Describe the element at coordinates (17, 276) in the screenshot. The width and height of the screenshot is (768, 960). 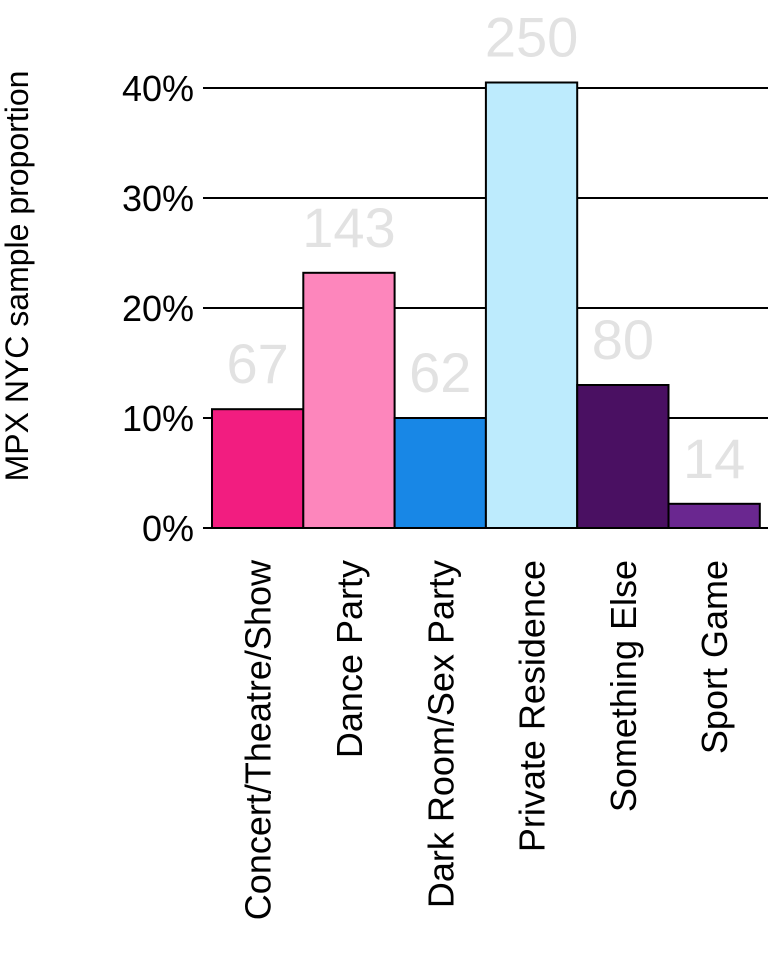
I see `y-axis-label: MPX NYC sample proportion` at that location.